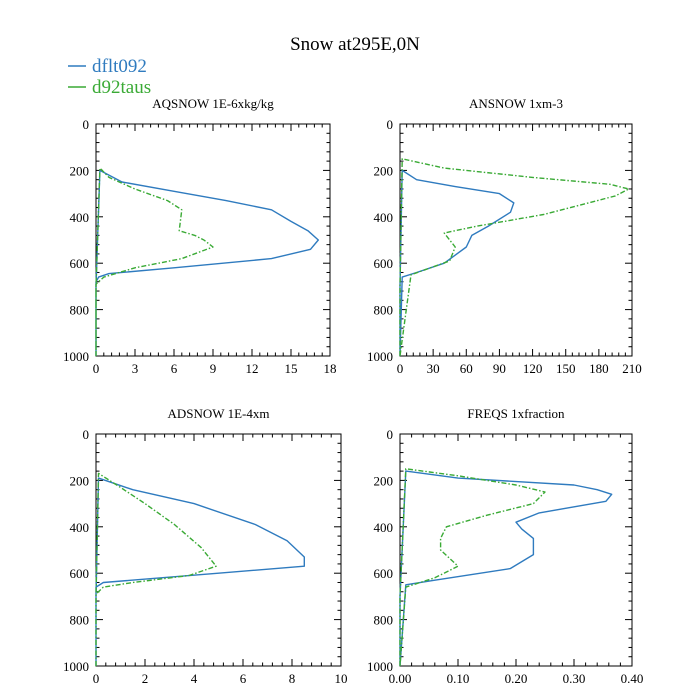  I want to click on aqsnow-xtick-label: 18, so click(330, 368).